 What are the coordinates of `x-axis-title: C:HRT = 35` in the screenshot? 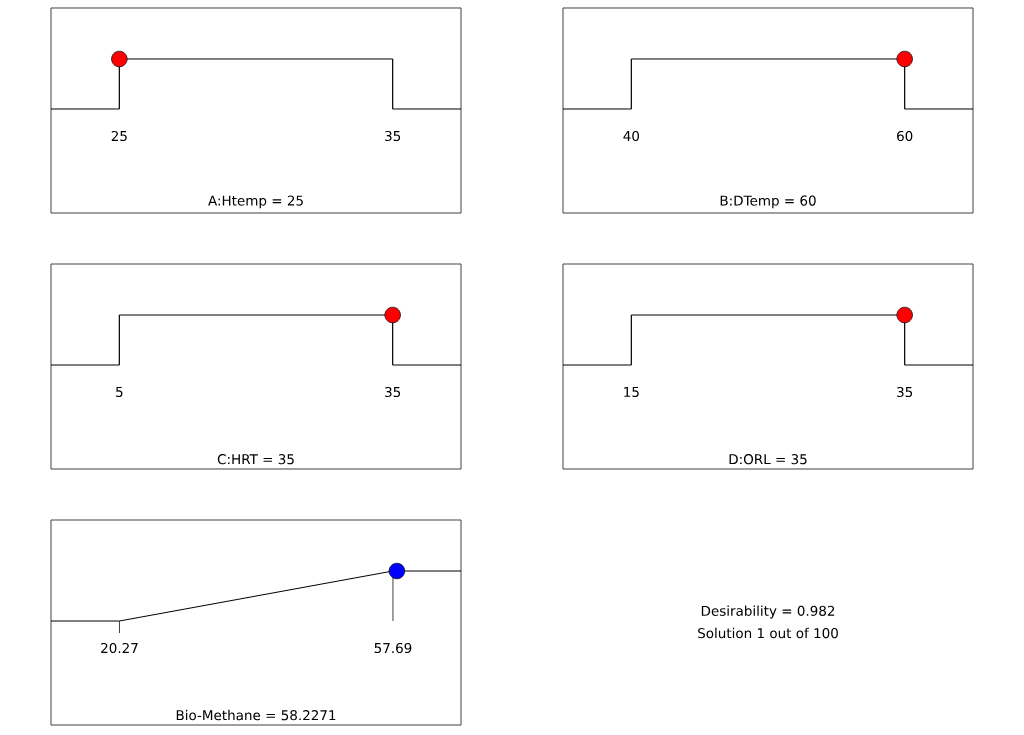 It's located at (255, 459).